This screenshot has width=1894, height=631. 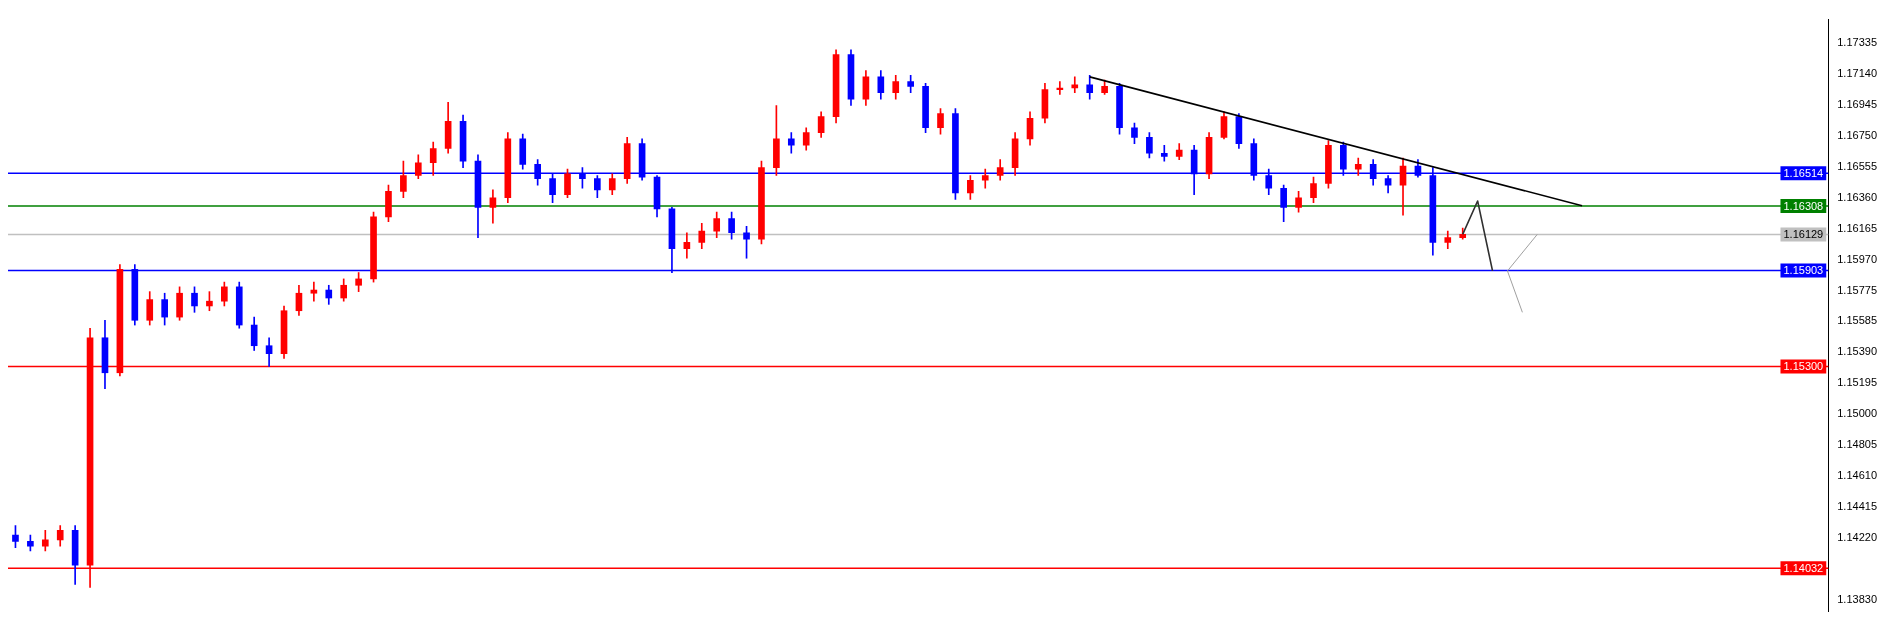 I want to click on y-tick-label: 1.16945, so click(x=1857, y=103).